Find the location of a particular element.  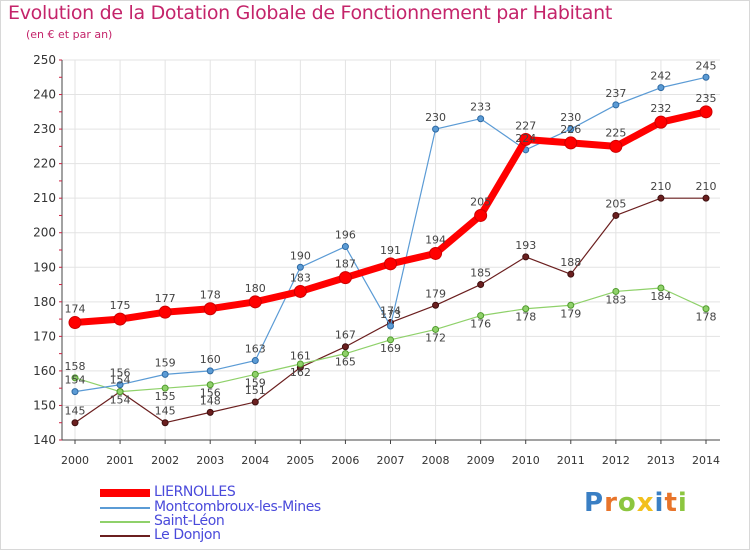

y-tick-label: 230 is located at coordinates (44, 129).